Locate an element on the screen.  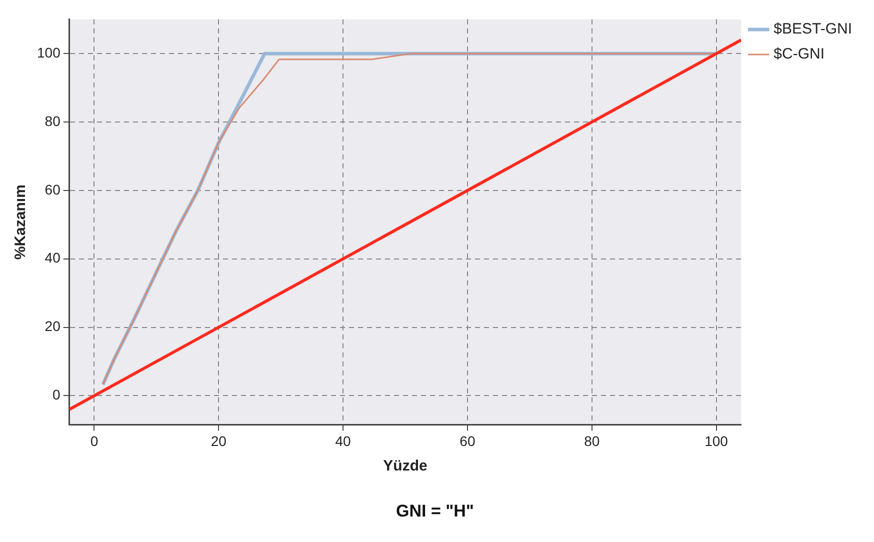
legend-label: $BEST-GNI is located at coordinates (813, 29).